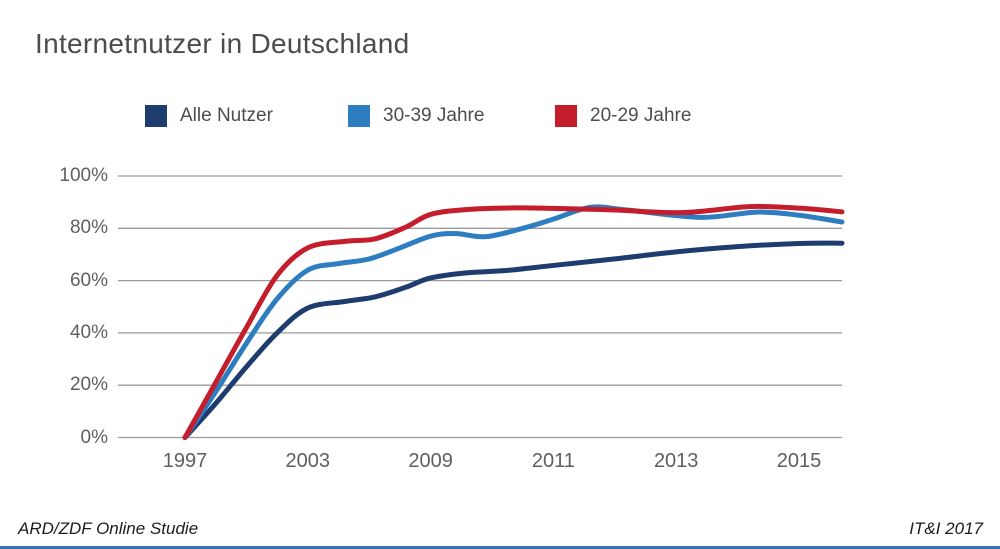 The width and height of the screenshot is (1000, 549). I want to click on y-tick-label: 80%, so click(88, 228).